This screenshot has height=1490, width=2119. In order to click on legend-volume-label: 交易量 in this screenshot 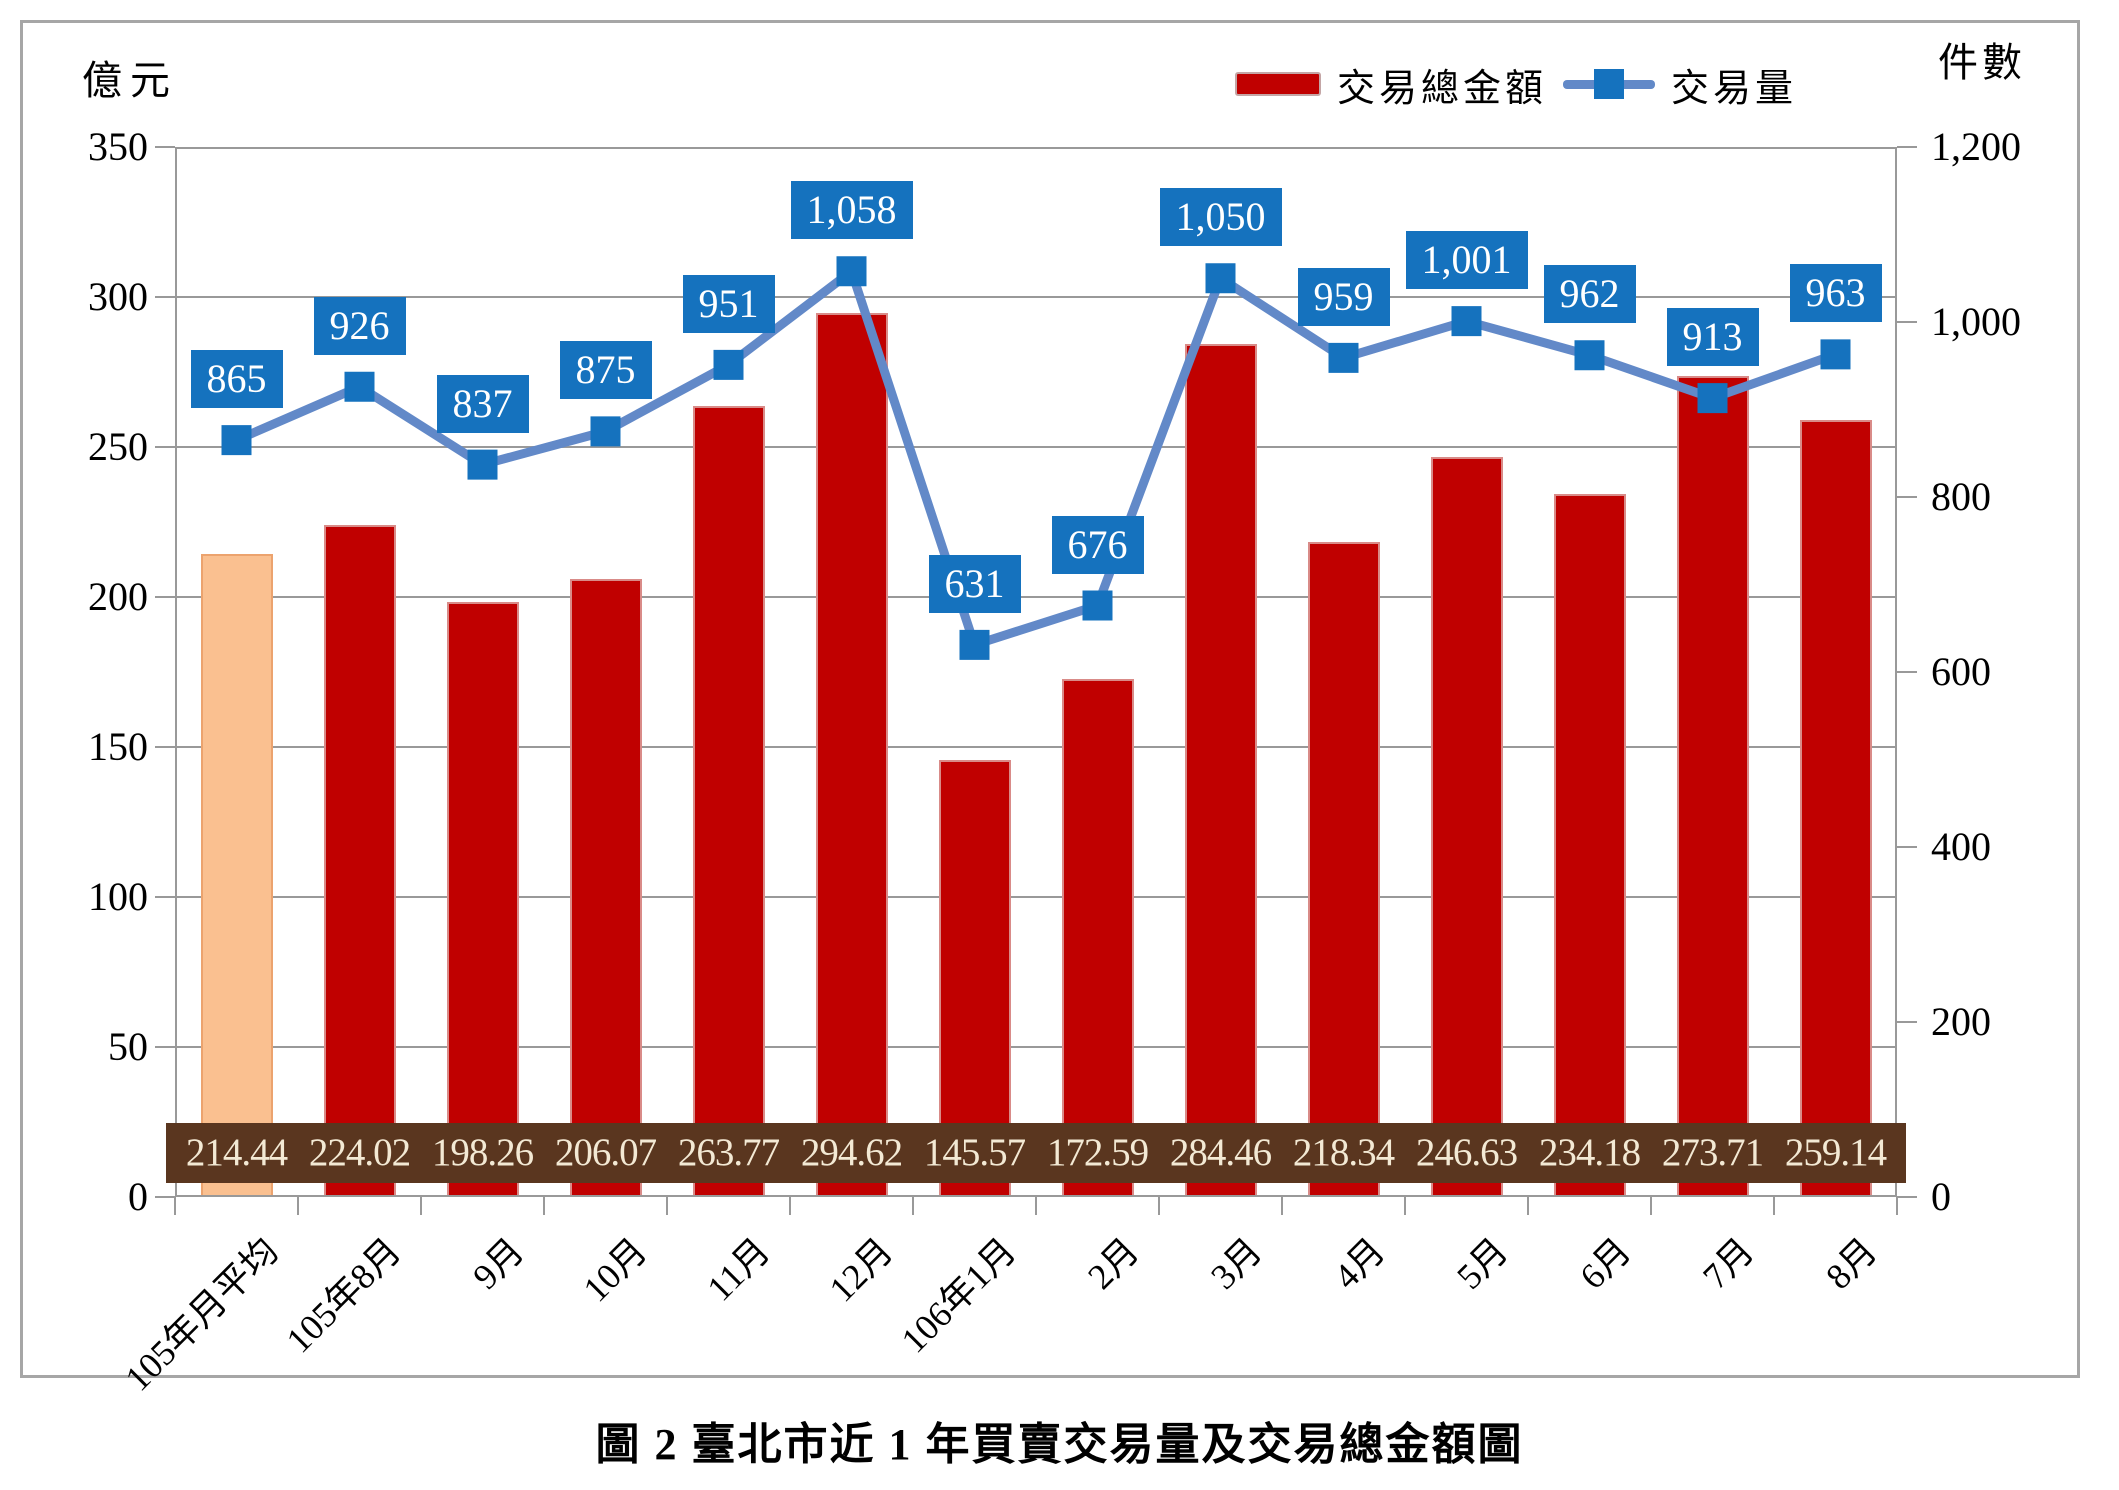, I will do `click(1734, 88)`.